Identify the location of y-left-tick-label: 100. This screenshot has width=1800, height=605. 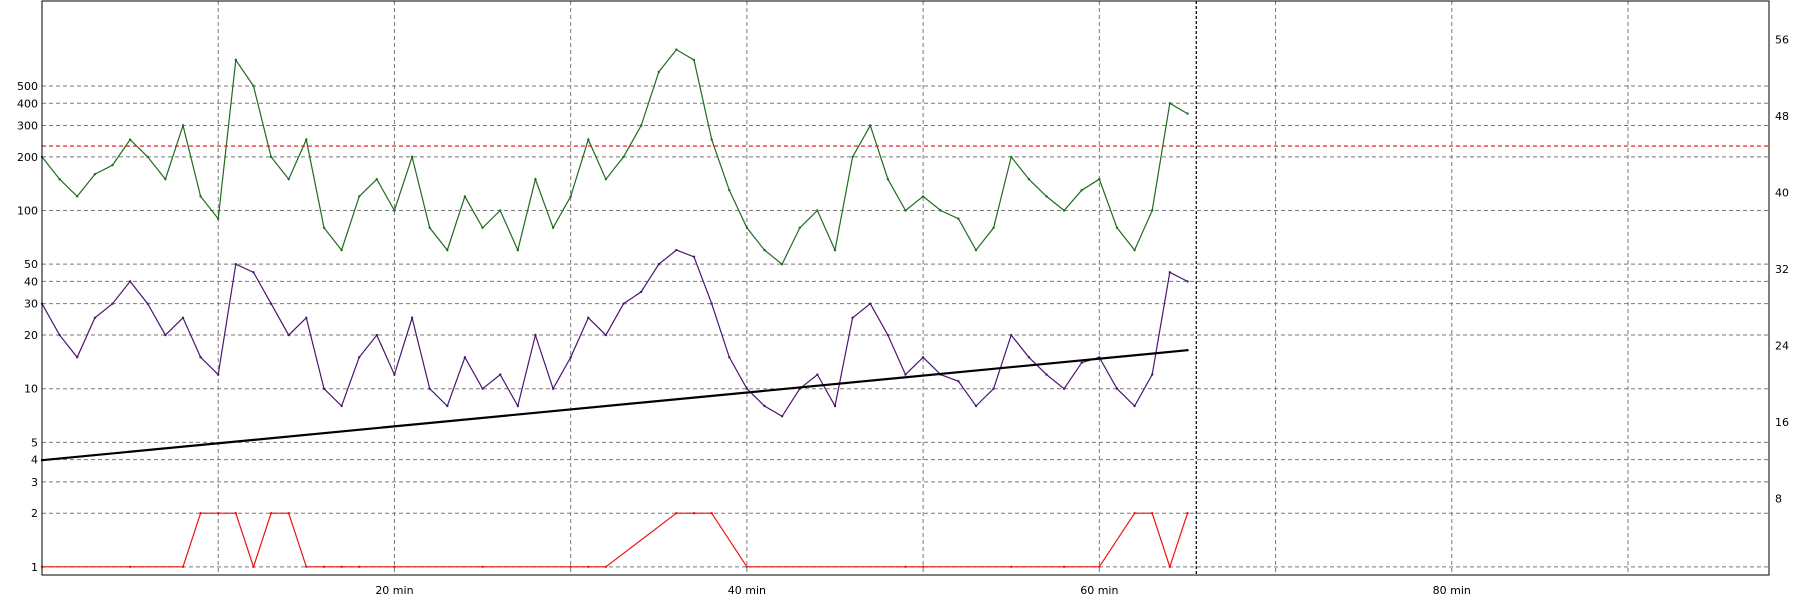
(27, 211).